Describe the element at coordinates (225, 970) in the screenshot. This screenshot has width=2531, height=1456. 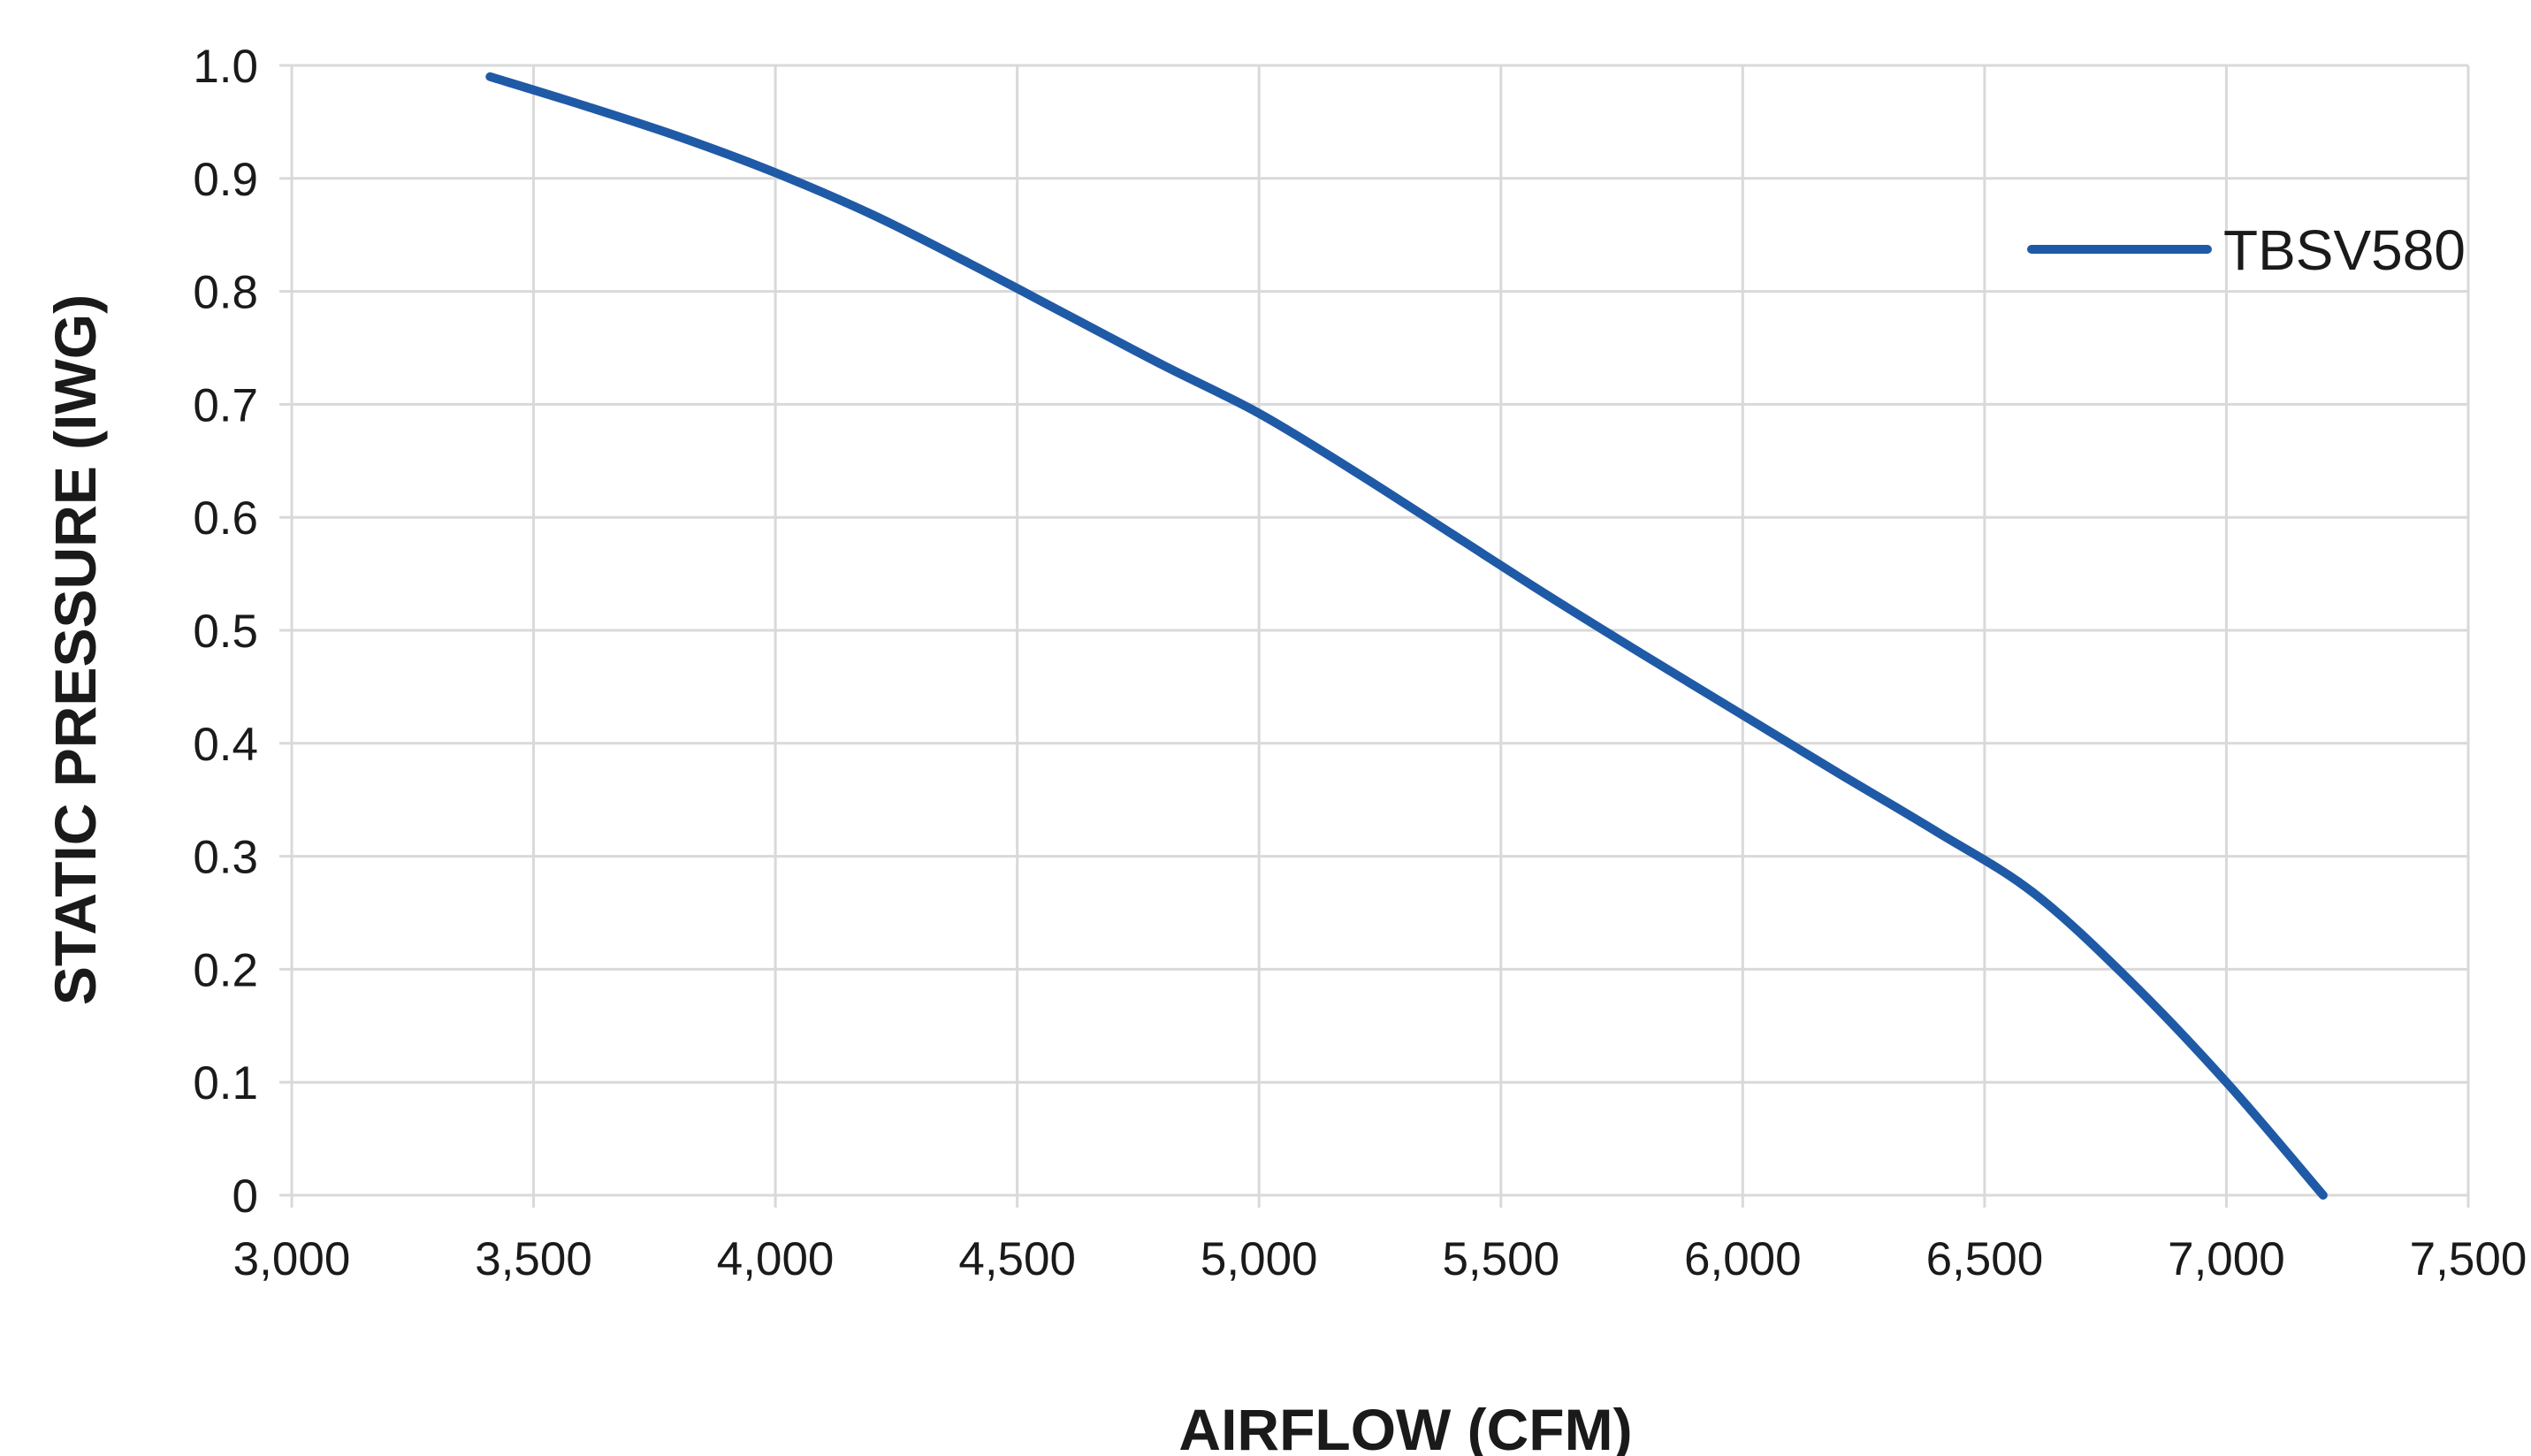
I see `y-tick-label: 0.2` at that location.